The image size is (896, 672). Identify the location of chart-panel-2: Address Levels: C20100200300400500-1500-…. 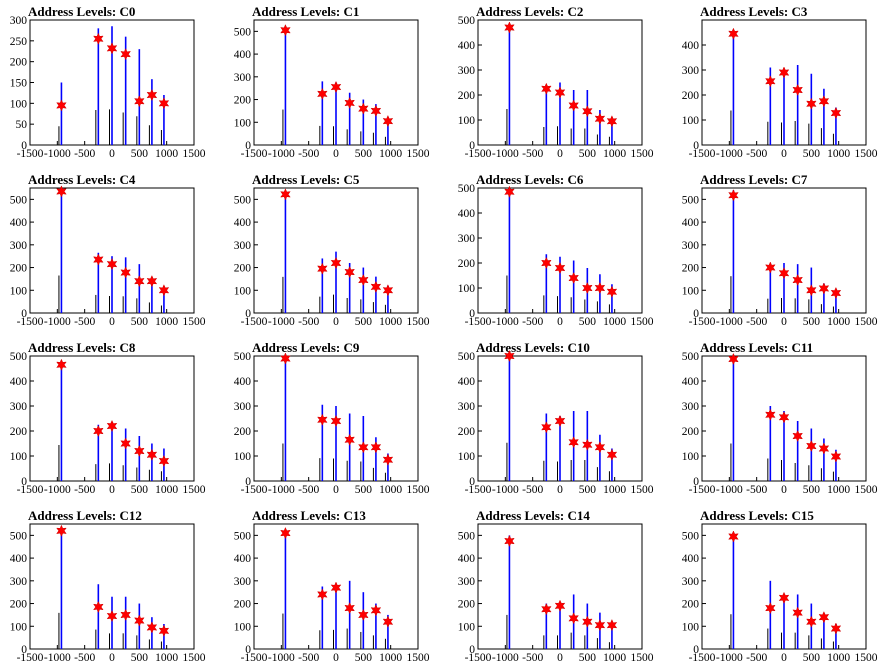
(556, 82).